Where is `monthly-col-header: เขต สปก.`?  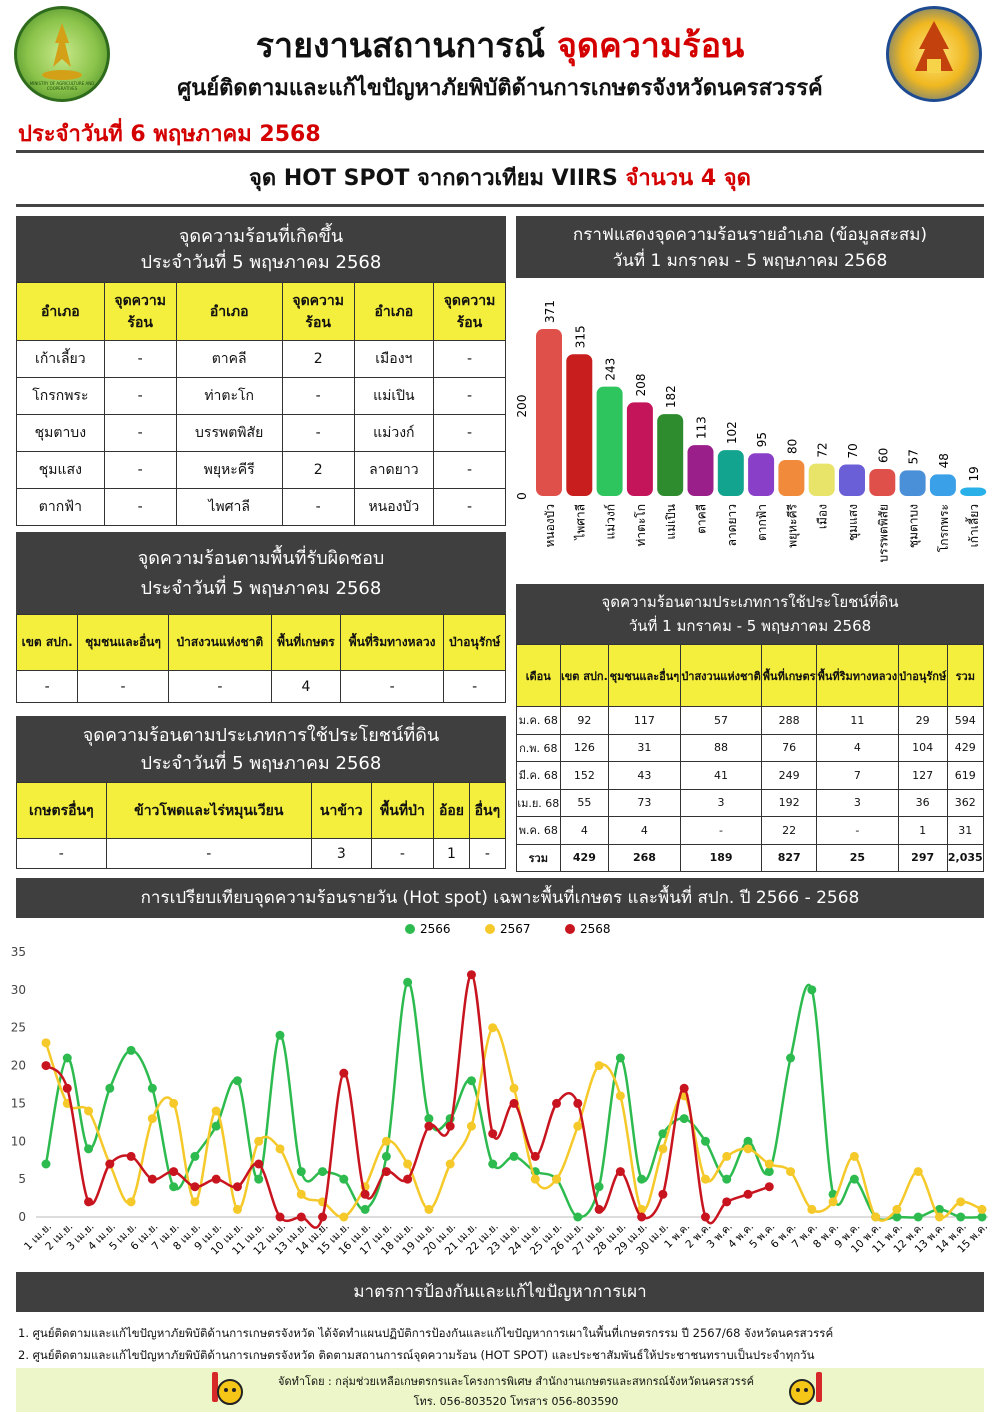
monthly-col-header: เขต สปก. is located at coordinates (584, 675).